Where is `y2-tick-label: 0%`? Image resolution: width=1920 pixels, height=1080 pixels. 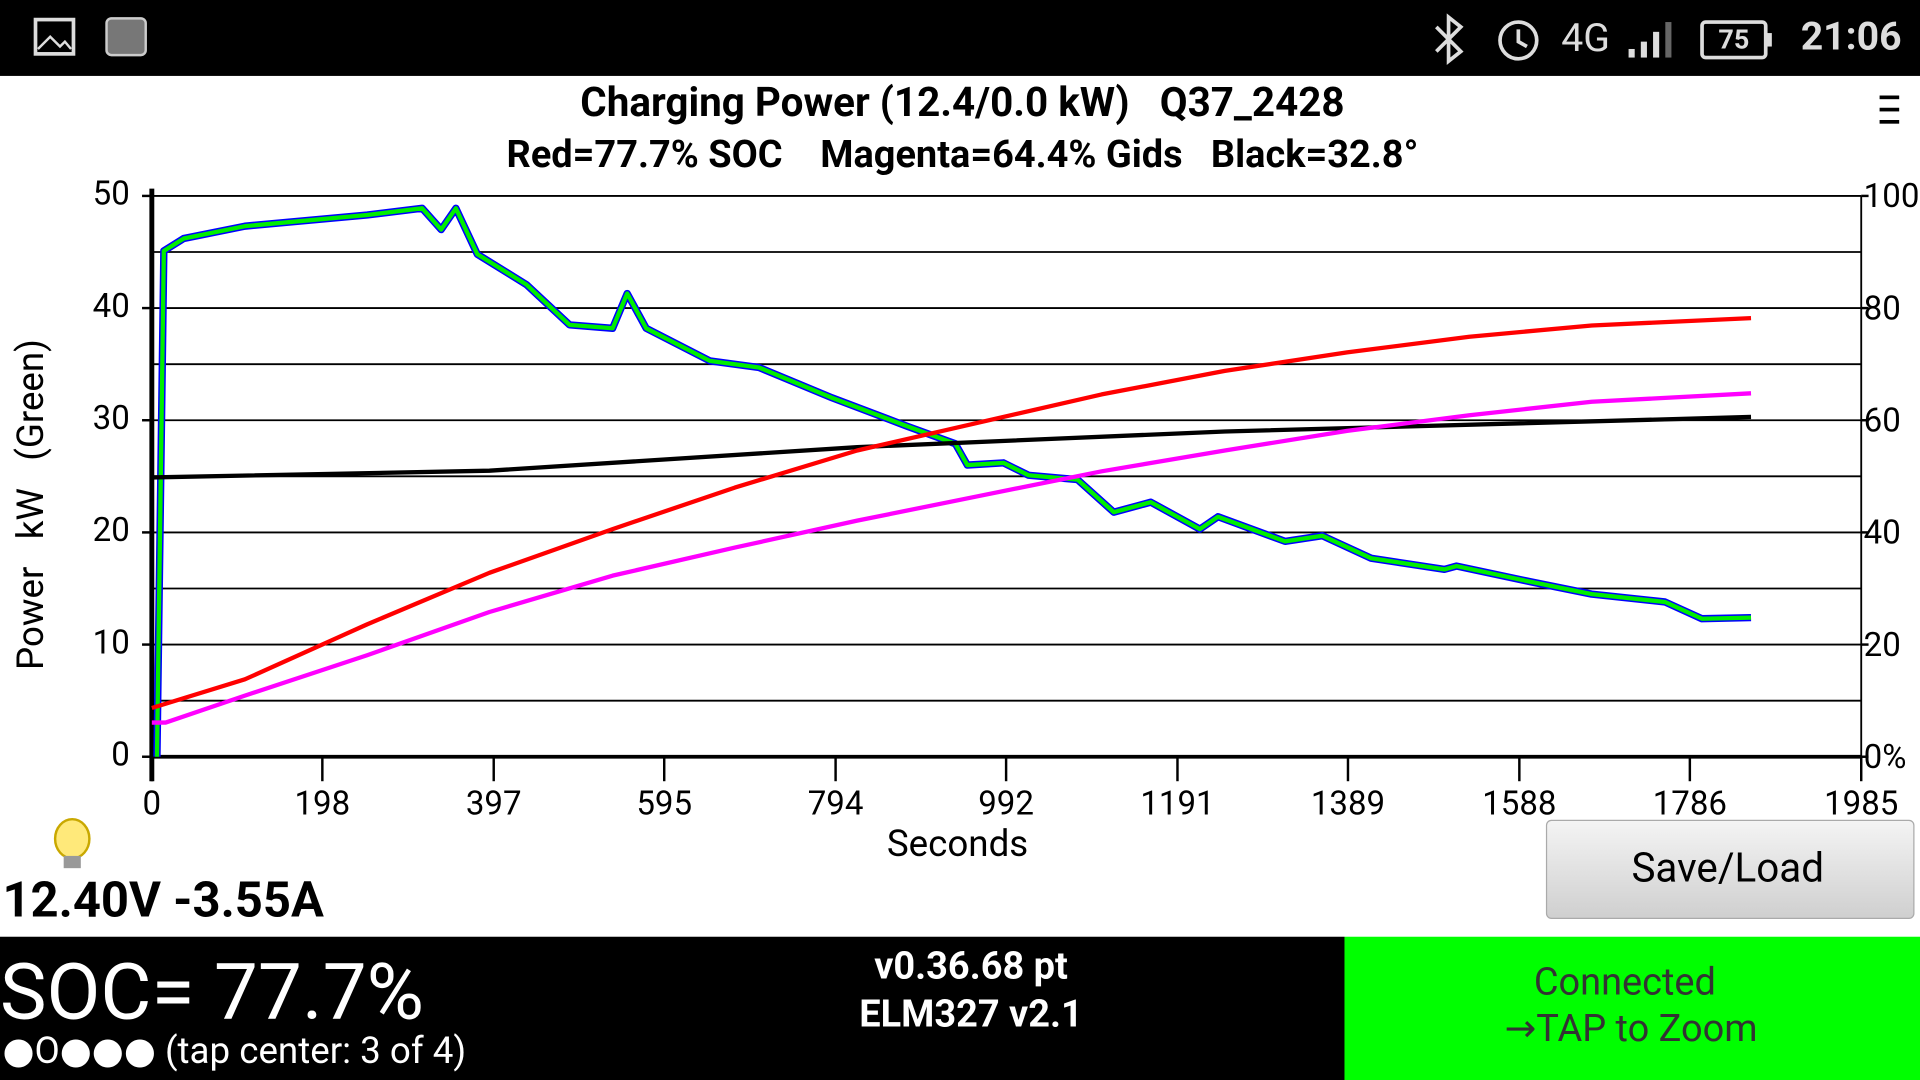
y2-tick-label: 0% is located at coordinates (1885, 757).